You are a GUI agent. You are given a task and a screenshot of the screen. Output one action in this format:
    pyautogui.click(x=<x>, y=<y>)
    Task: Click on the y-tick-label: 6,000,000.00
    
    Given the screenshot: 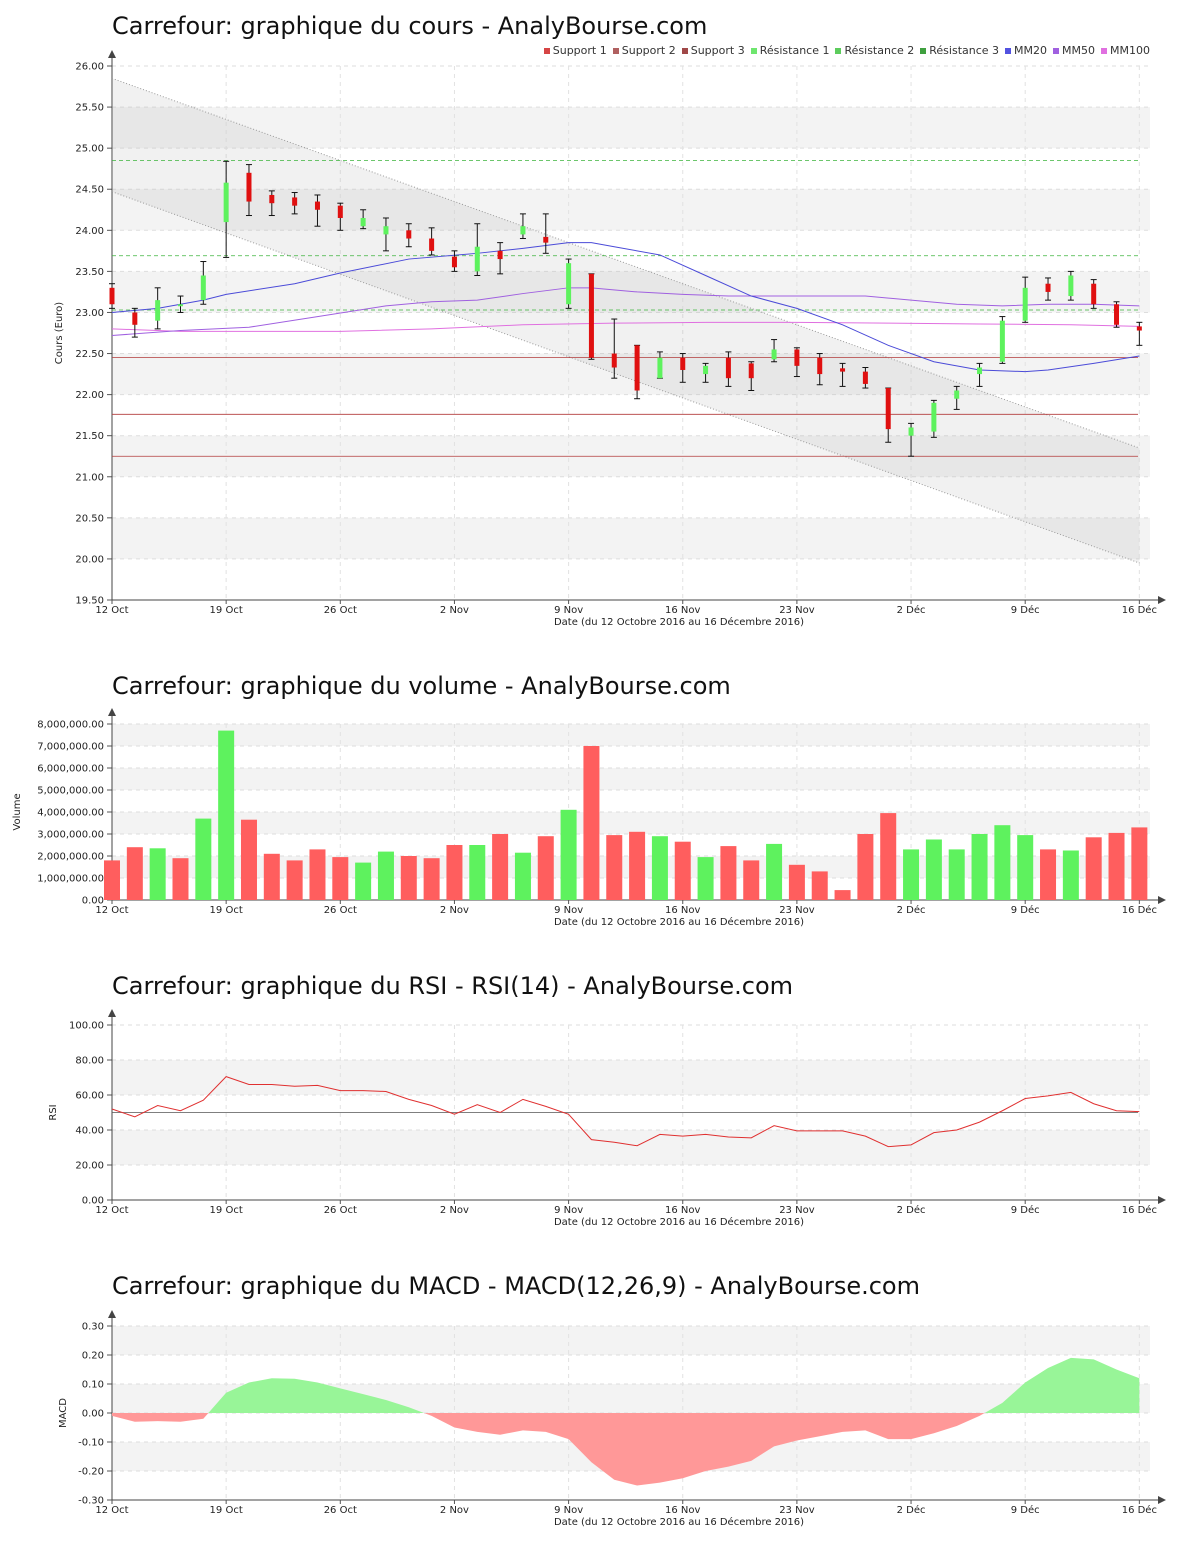 What is the action you would take?
    pyautogui.click(x=70, y=769)
    